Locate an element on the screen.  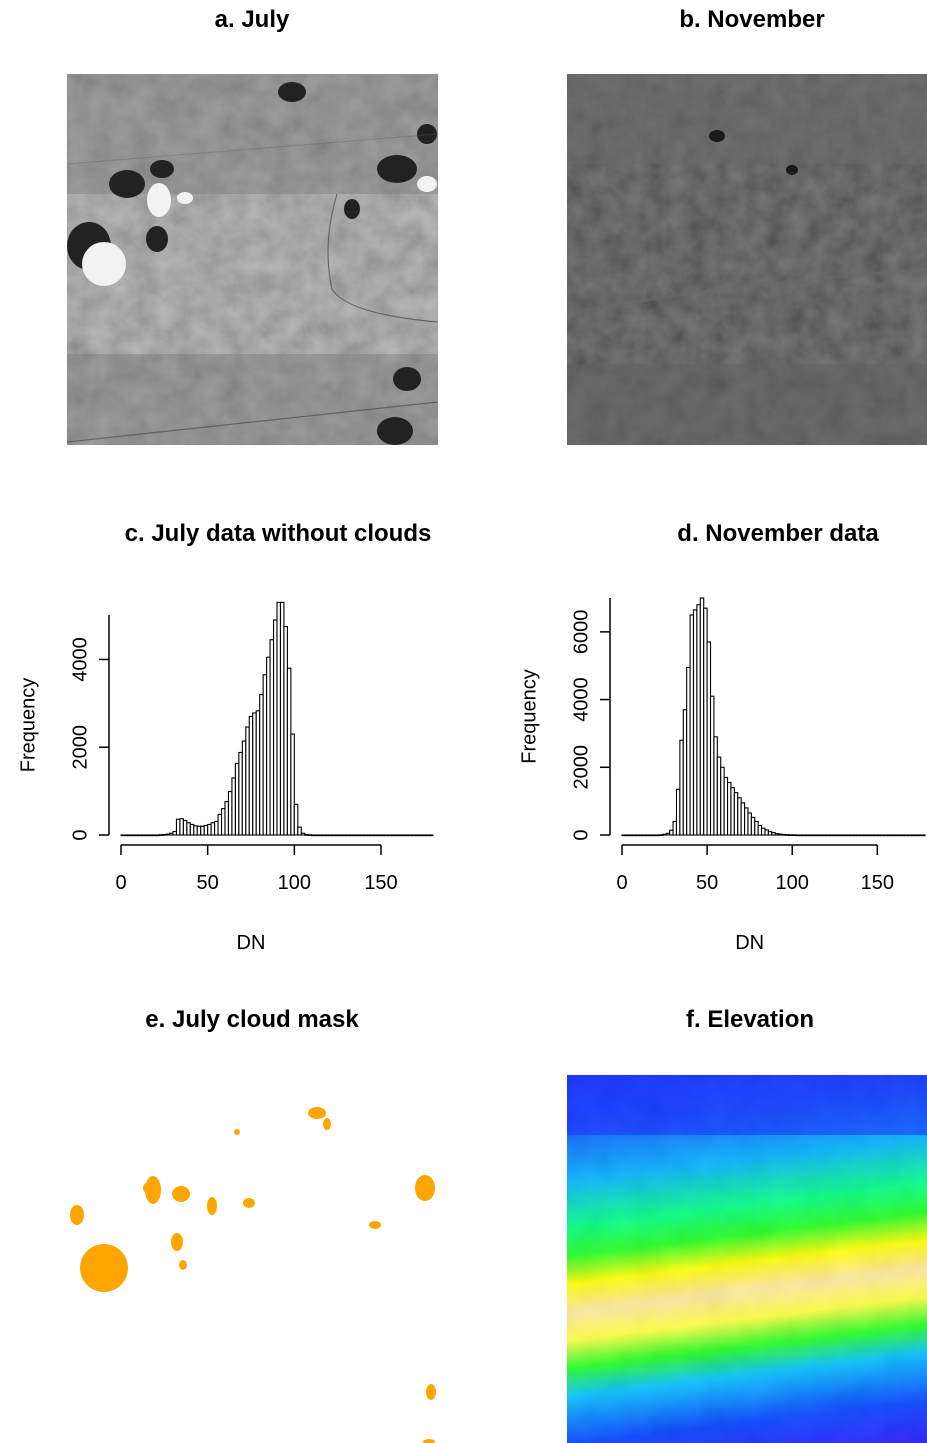
panel-title-c: c. July data without clouds is located at coordinates (278, 533).